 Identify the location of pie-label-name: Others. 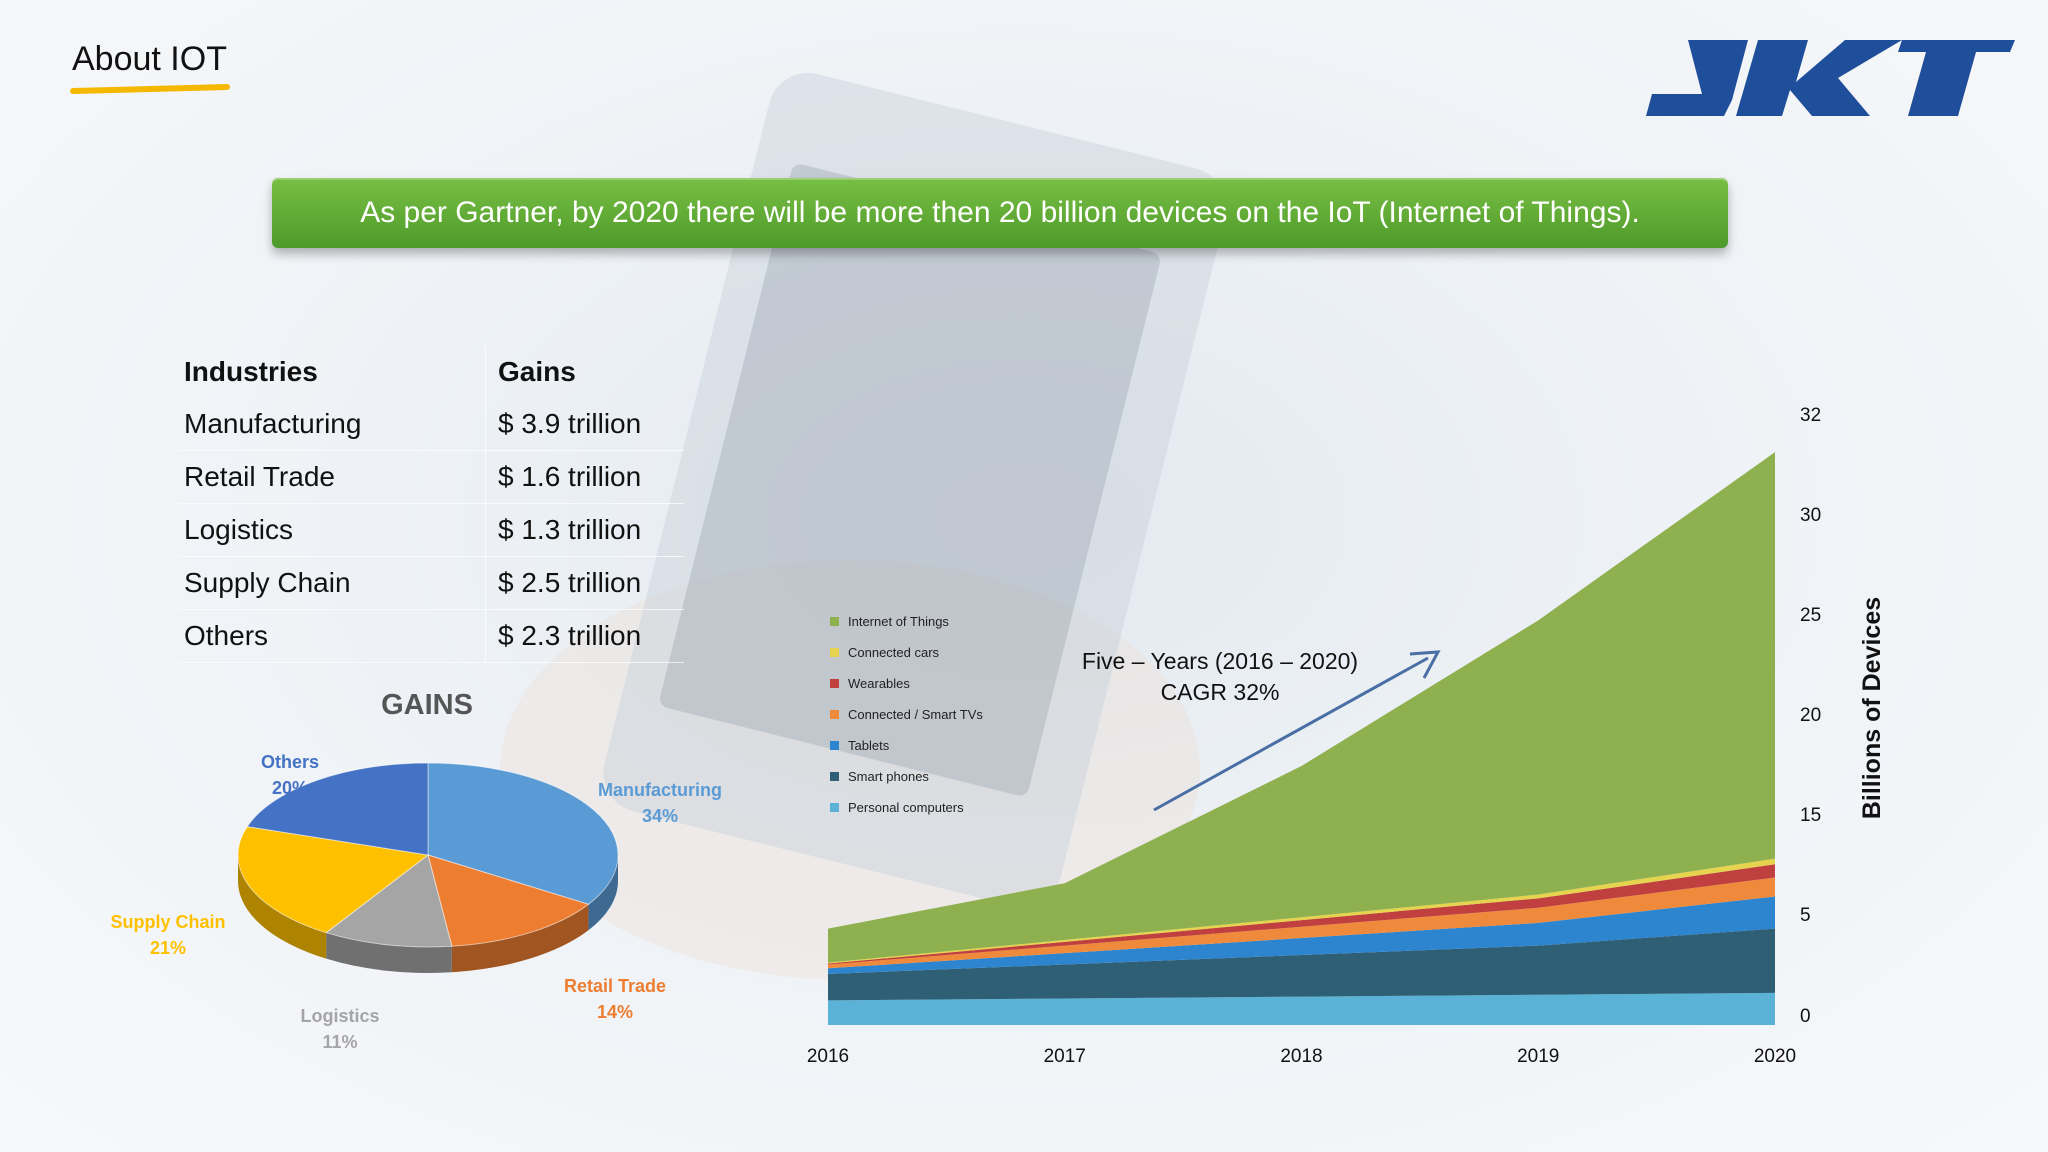
(290, 762).